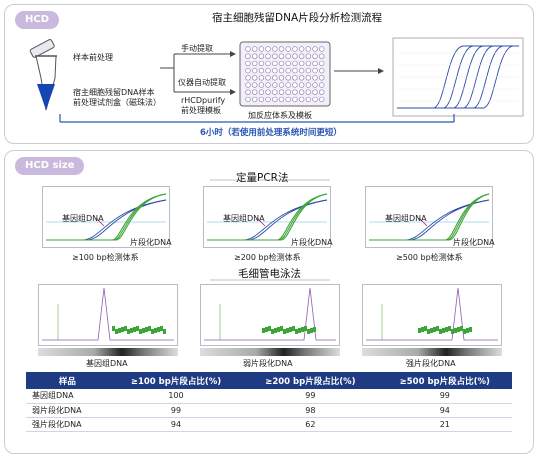  What do you see at coordinates (67, 396) in the screenshot?
I see `table-cell: 基因组DNA` at bounding box center [67, 396].